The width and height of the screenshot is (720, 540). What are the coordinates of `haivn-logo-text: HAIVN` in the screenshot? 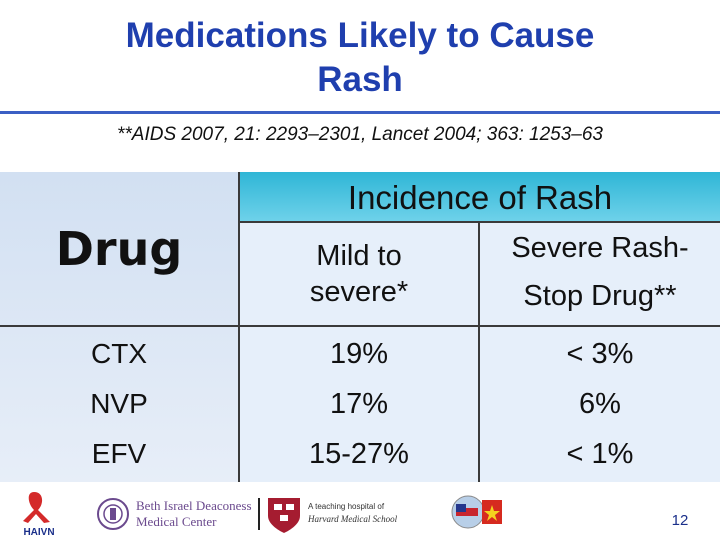 It's located at (39, 532).